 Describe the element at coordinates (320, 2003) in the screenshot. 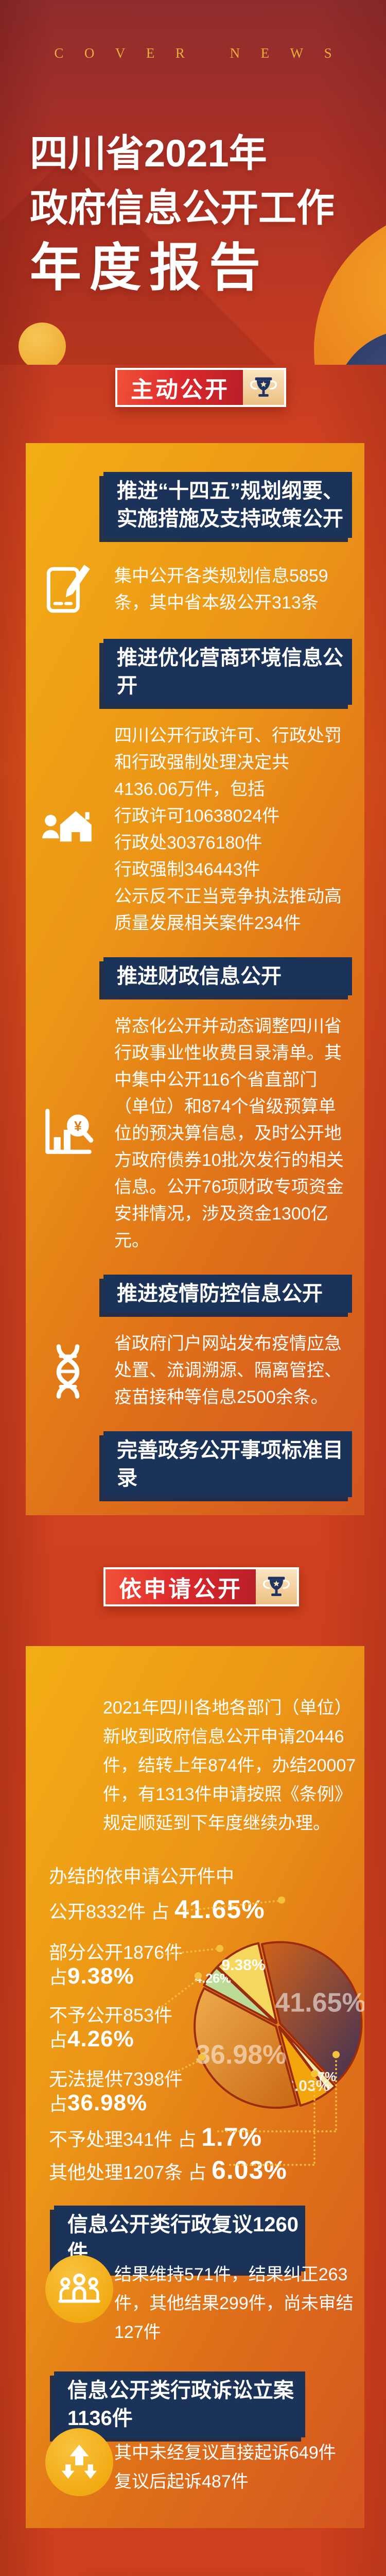

I see `svg-text: 41.65%` at that location.